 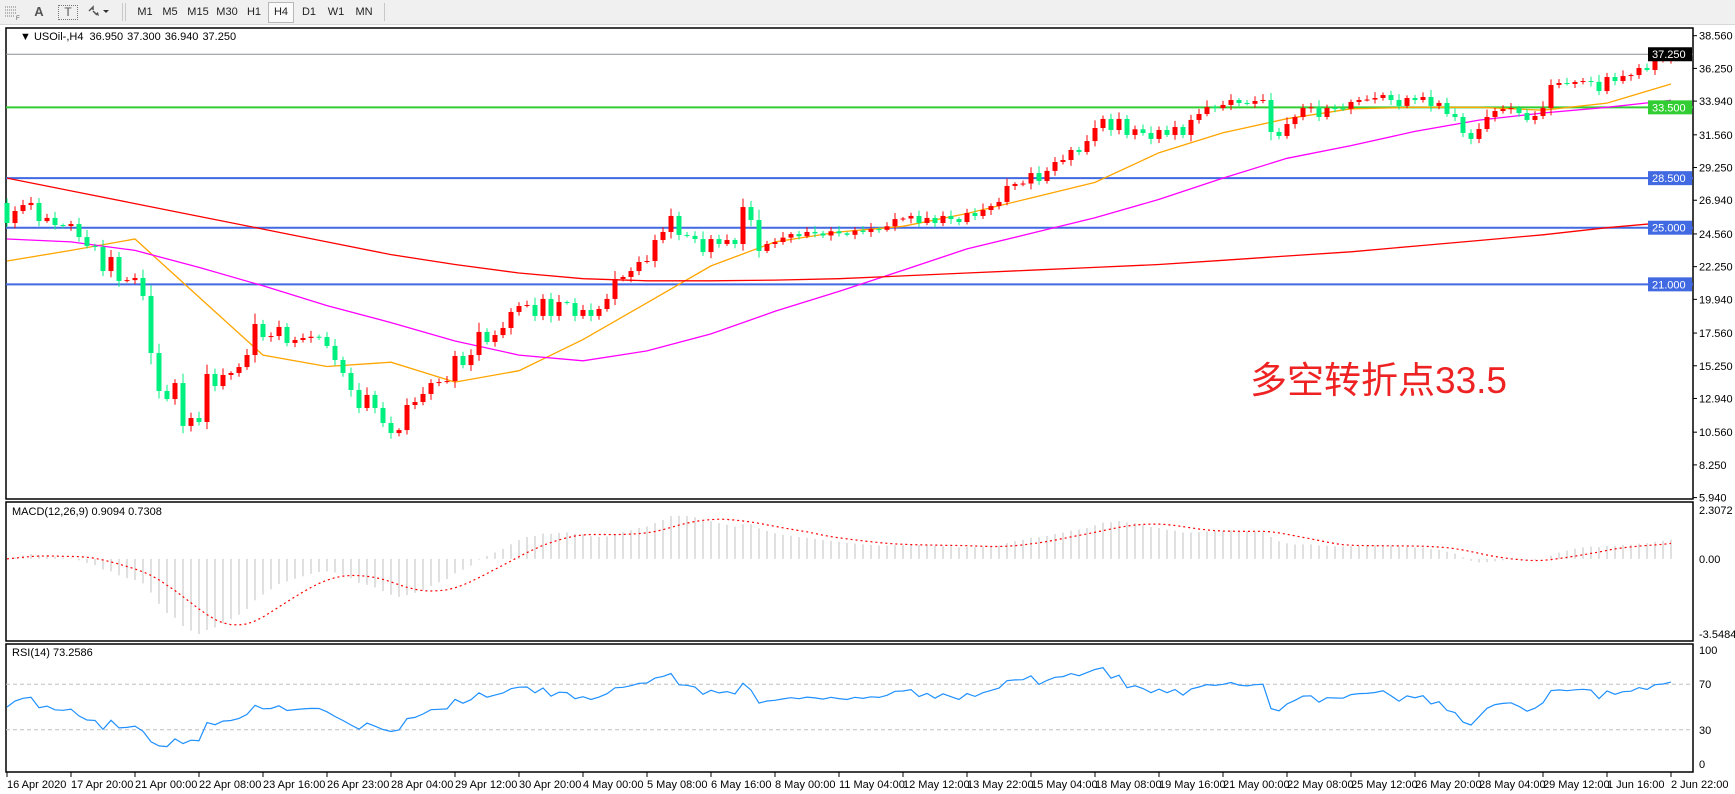 I want to click on timeframe-h4-button: H4, so click(x=281, y=12).